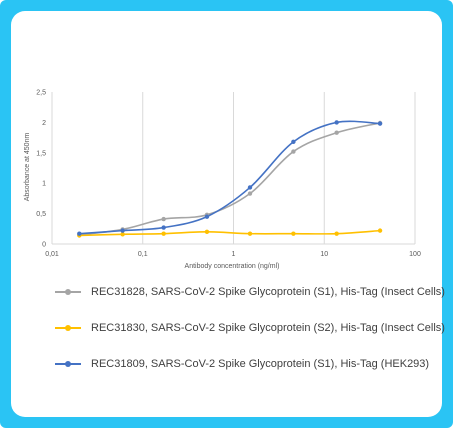 The image size is (453, 428). Describe the element at coordinates (44, 123) in the screenshot. I see `y-tick-label: 2` at that location.